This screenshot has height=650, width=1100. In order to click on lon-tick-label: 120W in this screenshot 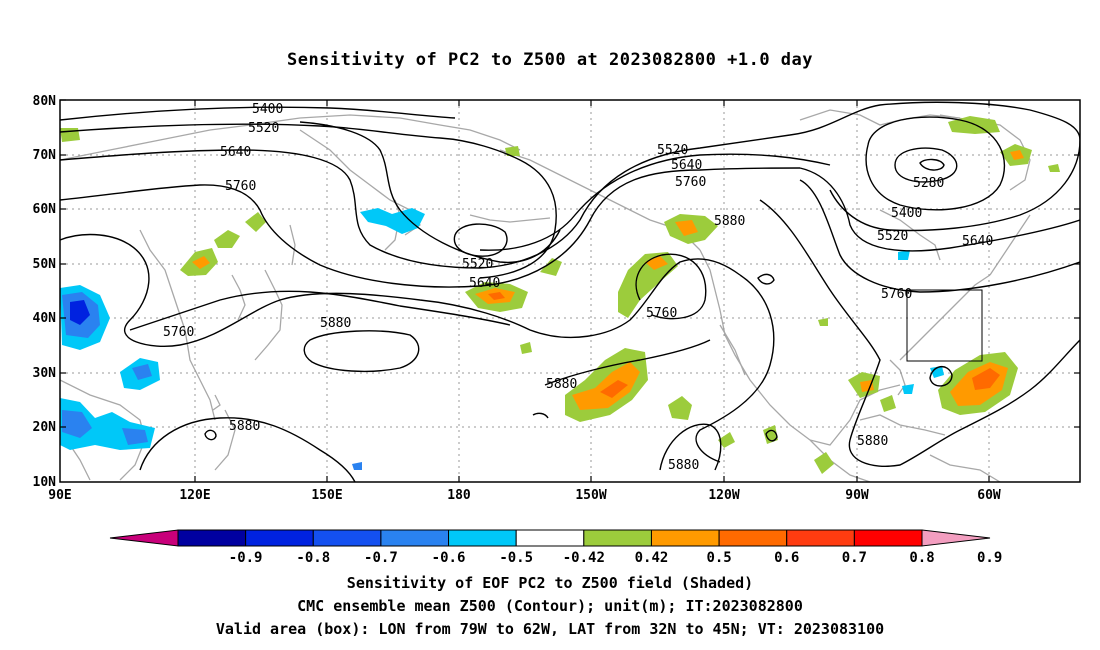, I will do `click(723, 495)`.